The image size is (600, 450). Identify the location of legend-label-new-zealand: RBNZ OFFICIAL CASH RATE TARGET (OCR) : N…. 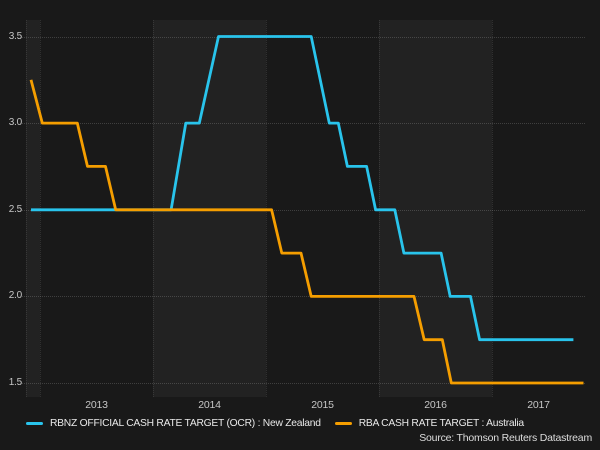
(185, 423).